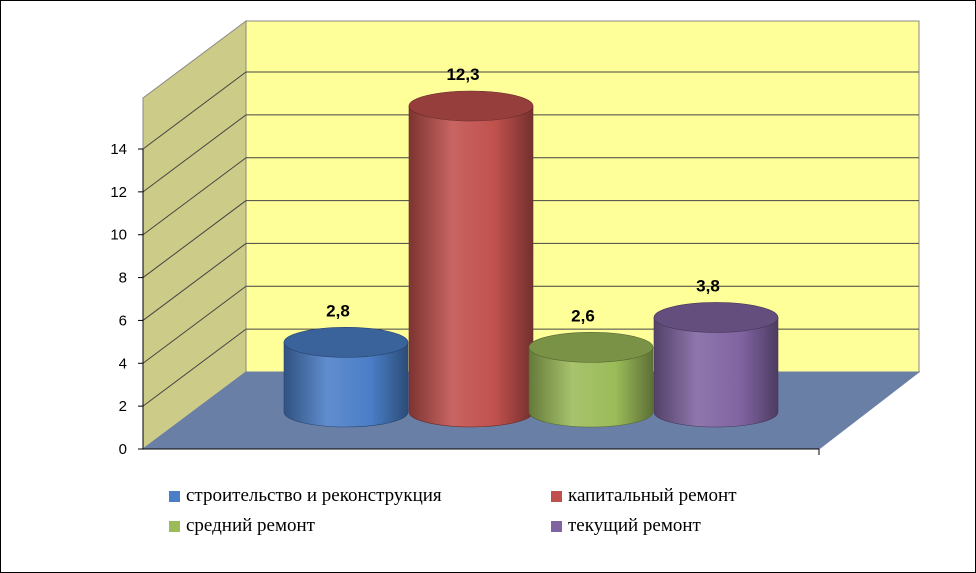 The height and width of the screenshot is (573, 976). I want to click on y-tick-label: 0, so click(123, 449).